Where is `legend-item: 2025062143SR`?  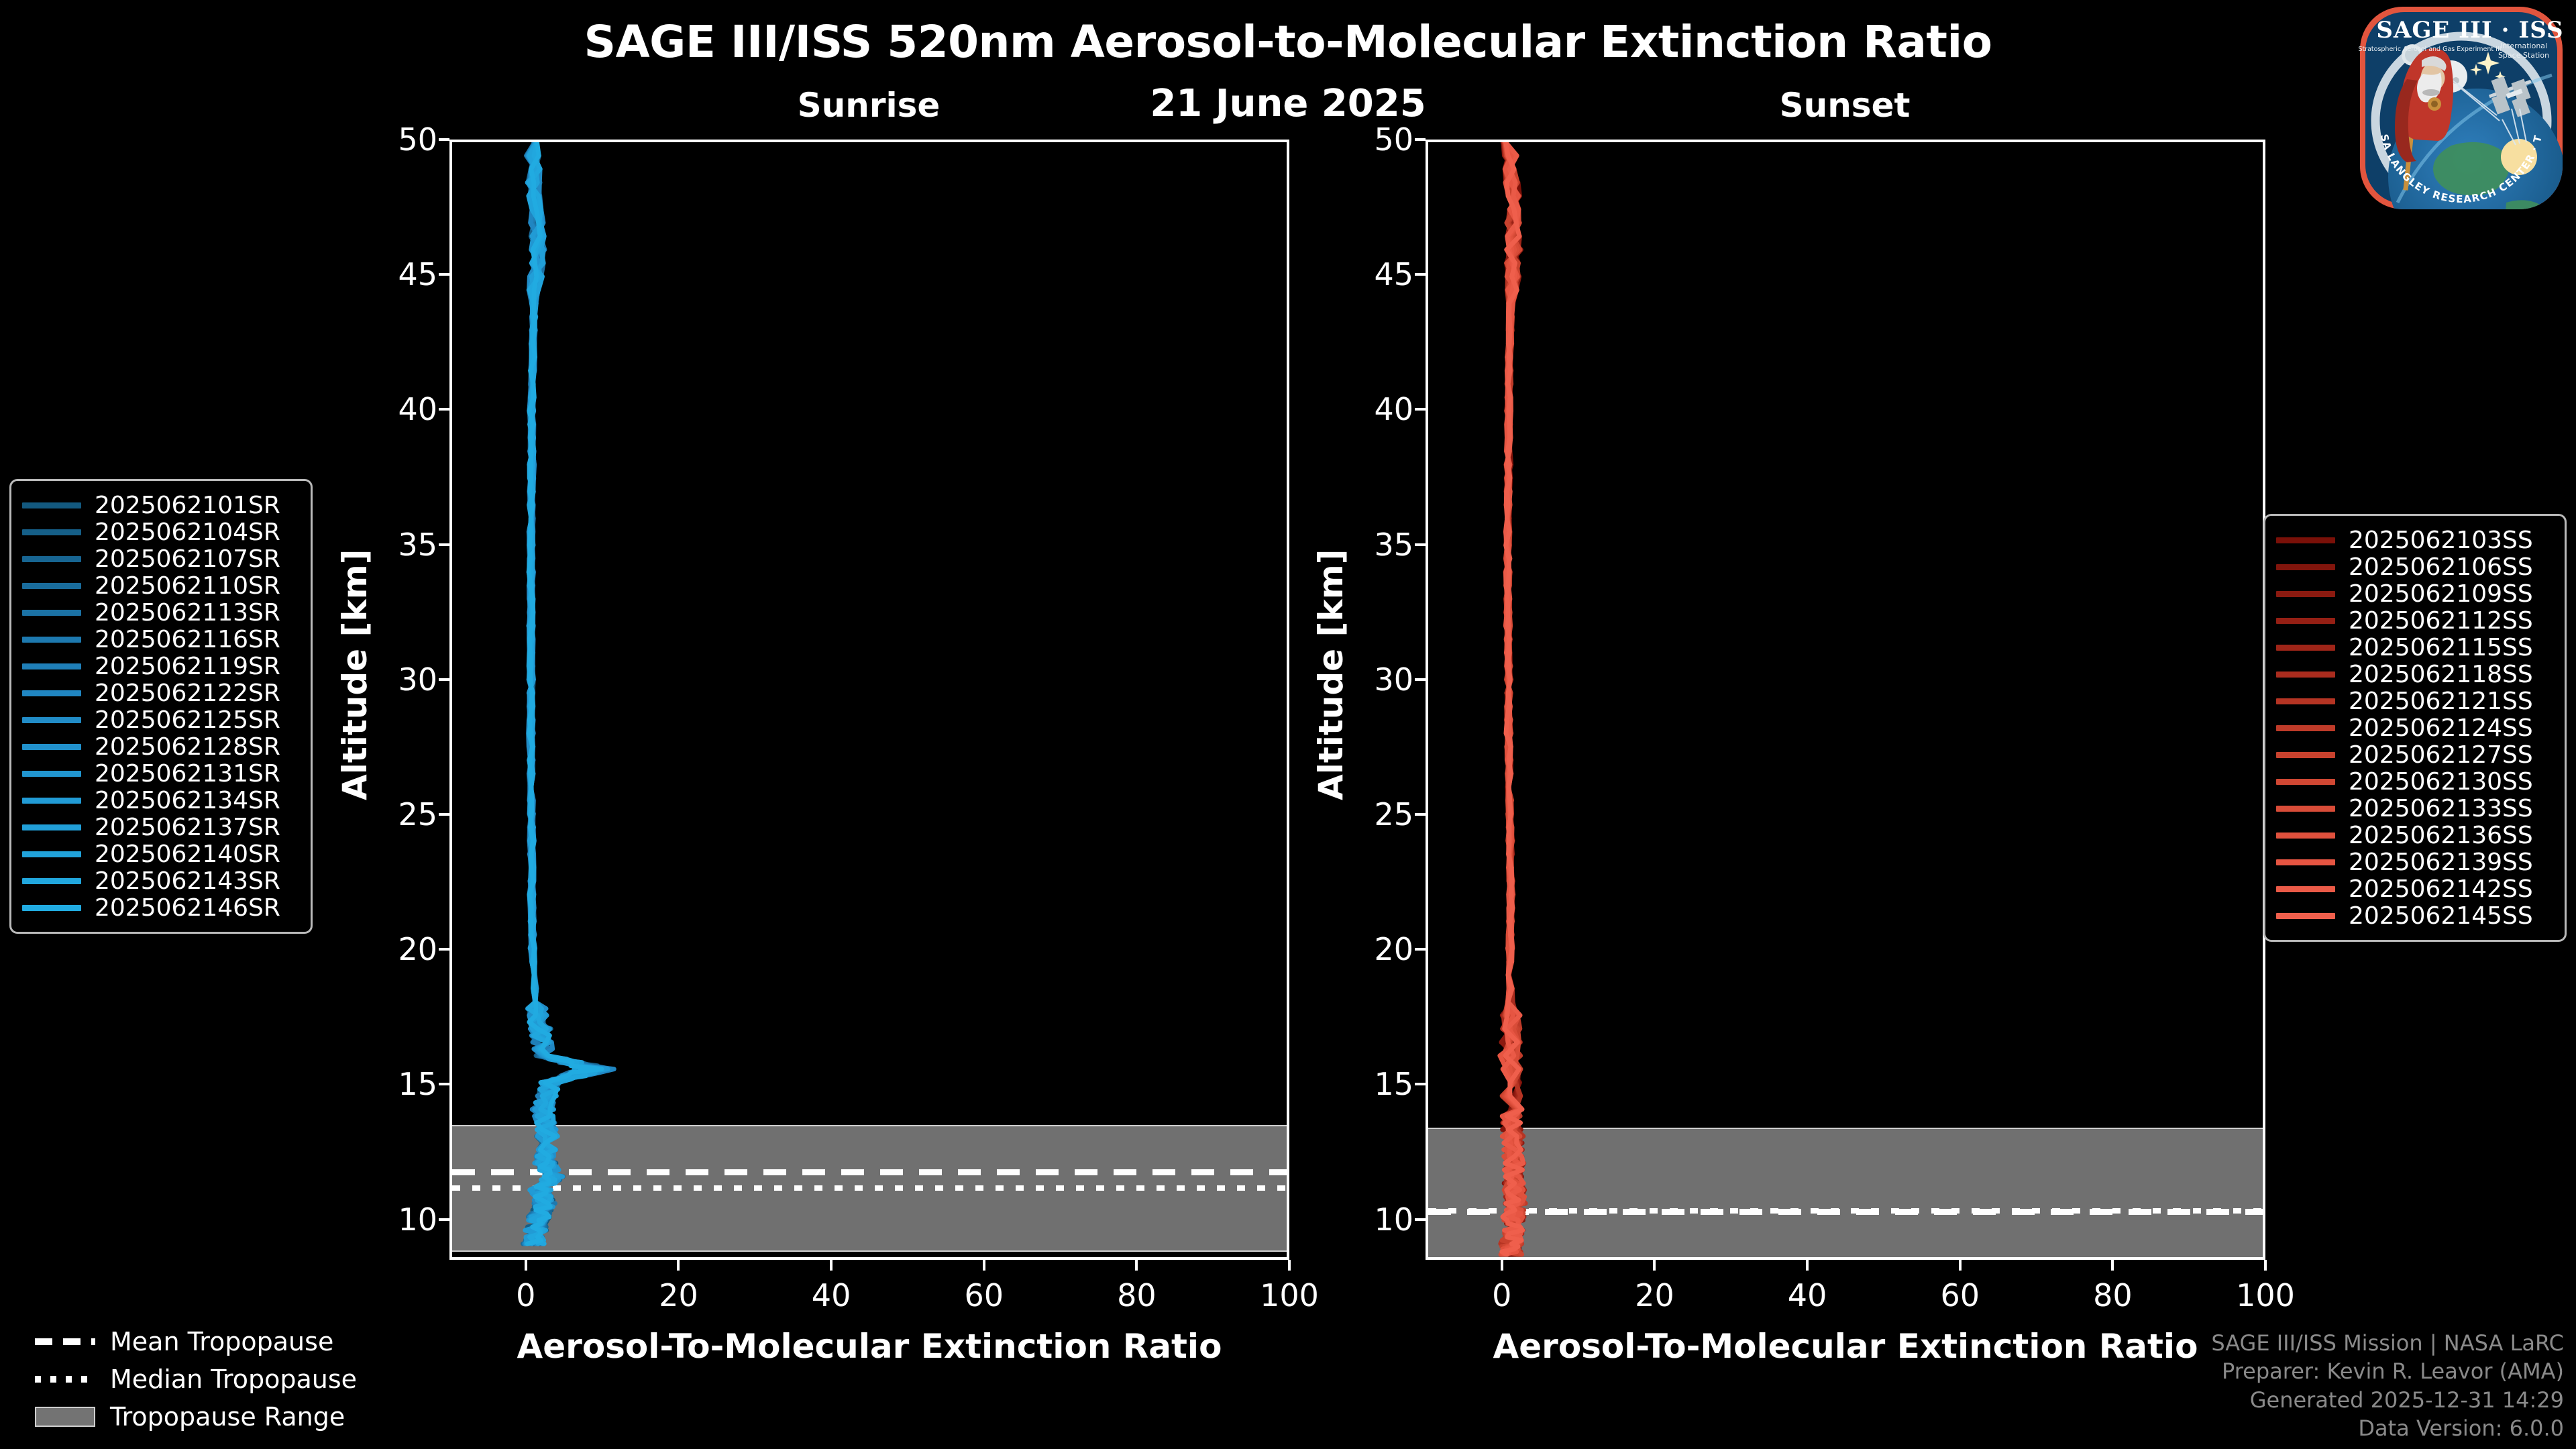 legend-item: 2025062143SR is located at coordinates (160, 881).